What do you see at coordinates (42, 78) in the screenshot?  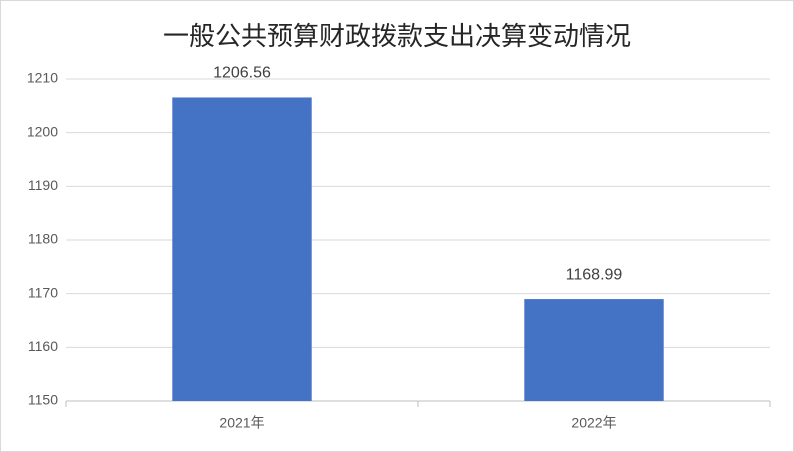 I see `y-tick-label: 1210` at bounding box center [42, 78].